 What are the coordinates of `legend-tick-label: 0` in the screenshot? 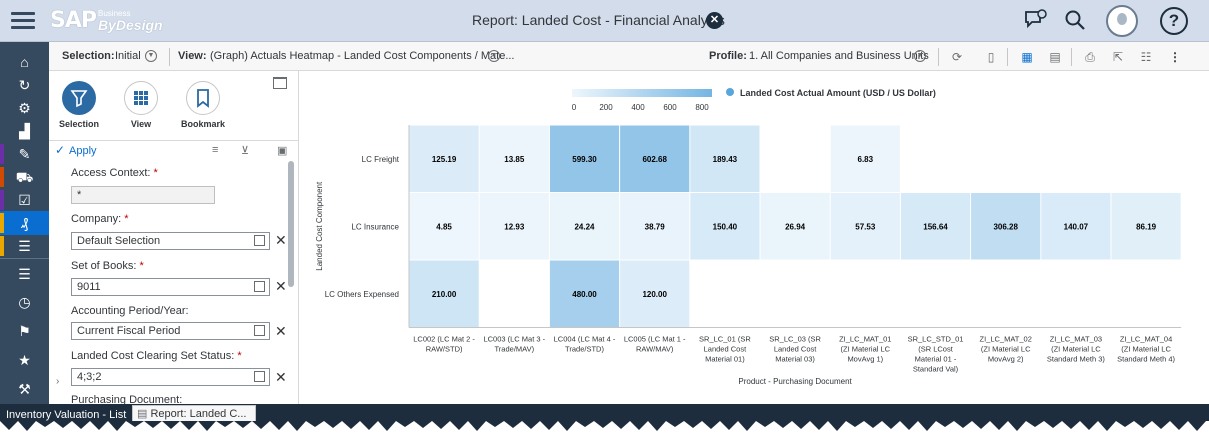 It's located at (574, 107).